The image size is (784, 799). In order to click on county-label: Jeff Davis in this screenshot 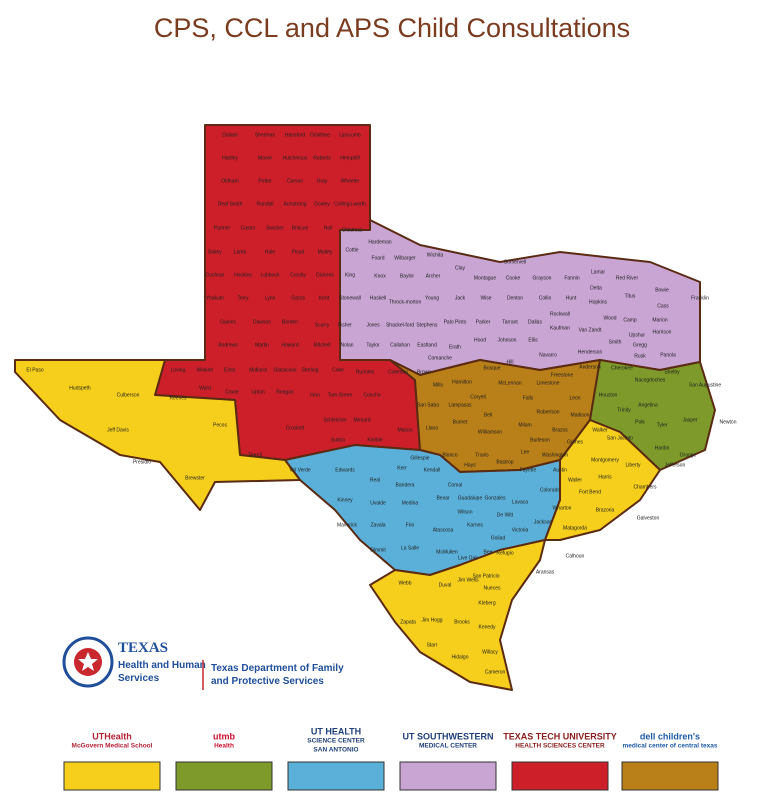, I will do `click(118, 430)`.